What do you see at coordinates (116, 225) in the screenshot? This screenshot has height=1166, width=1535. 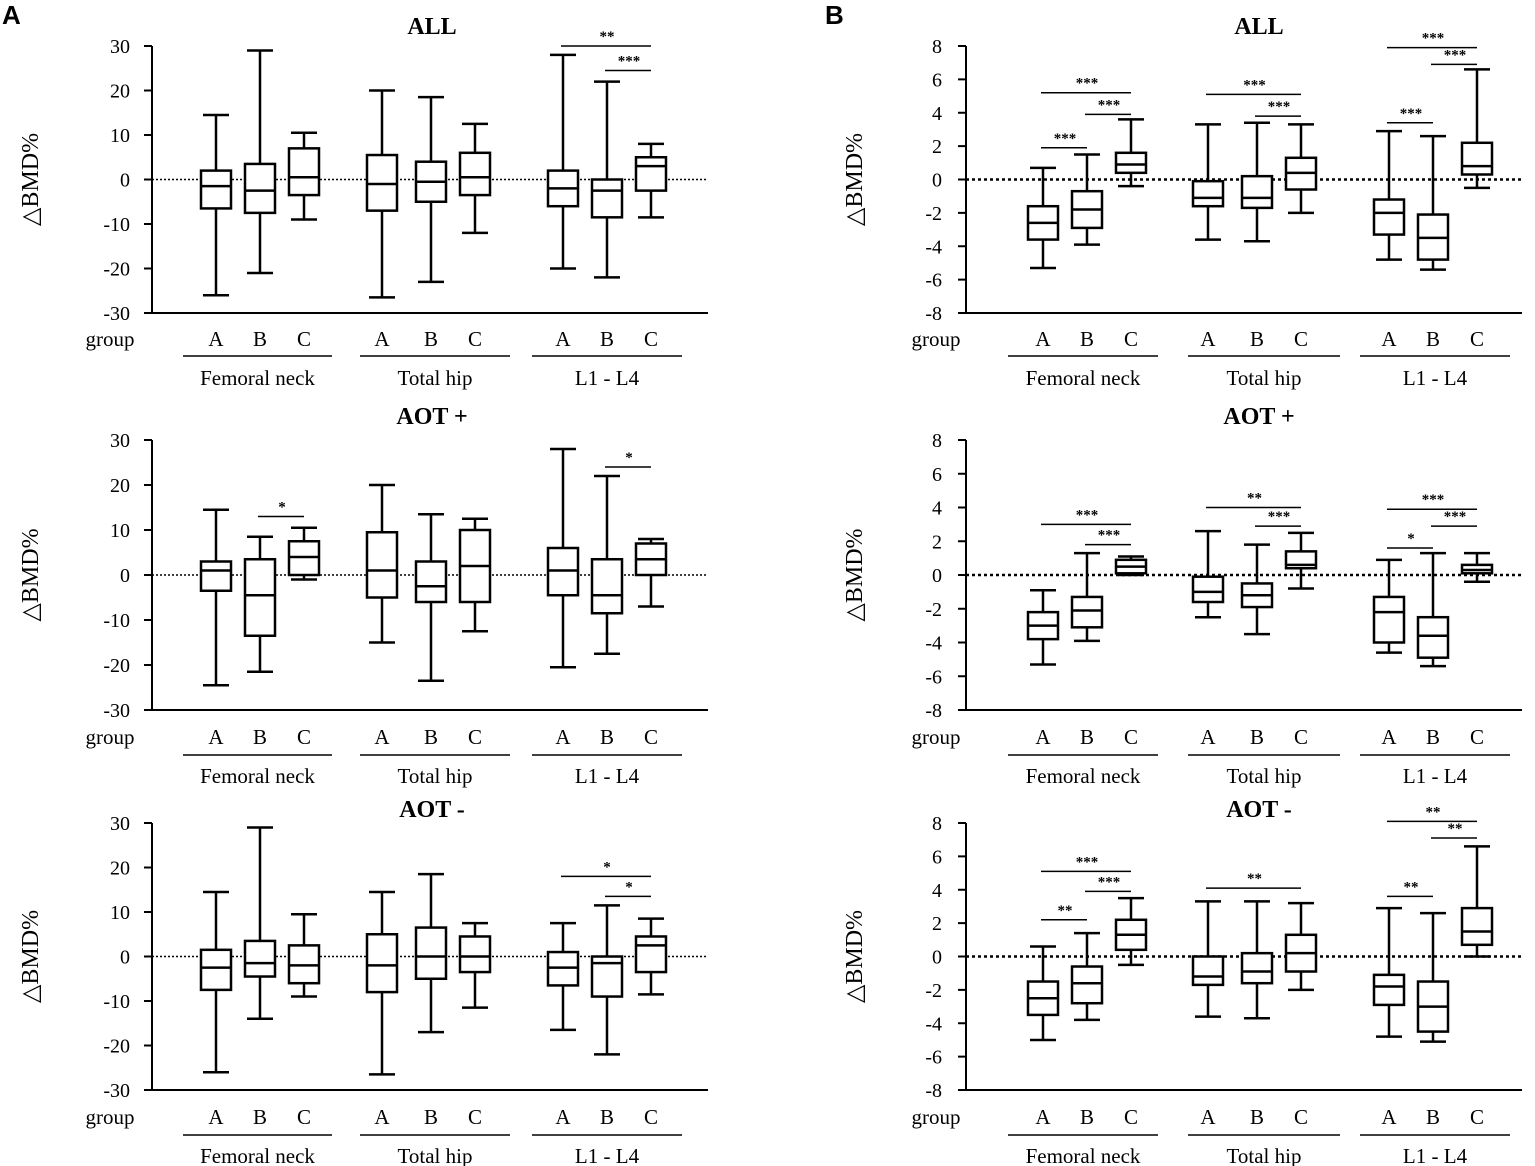 I see `chart-a-all-y-tick-label: -10` at bounding box center [116, 225].